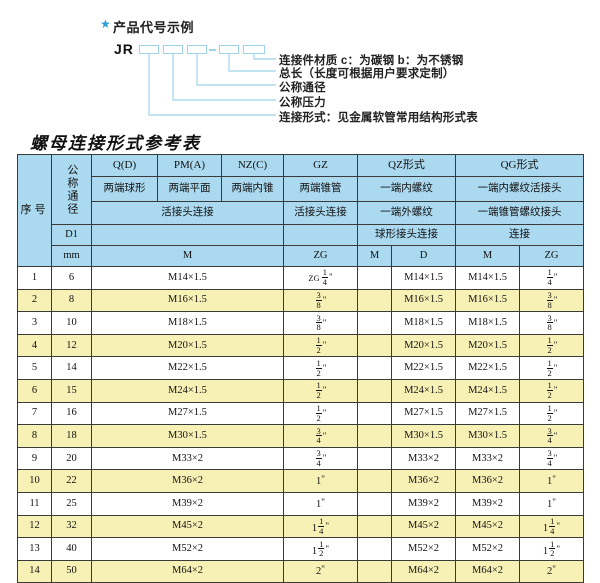 The image size is (600, 583). Describe the element at coordinates (488, 503) in the screenshot. I see `cell-qg-m: M39×2` at that location.